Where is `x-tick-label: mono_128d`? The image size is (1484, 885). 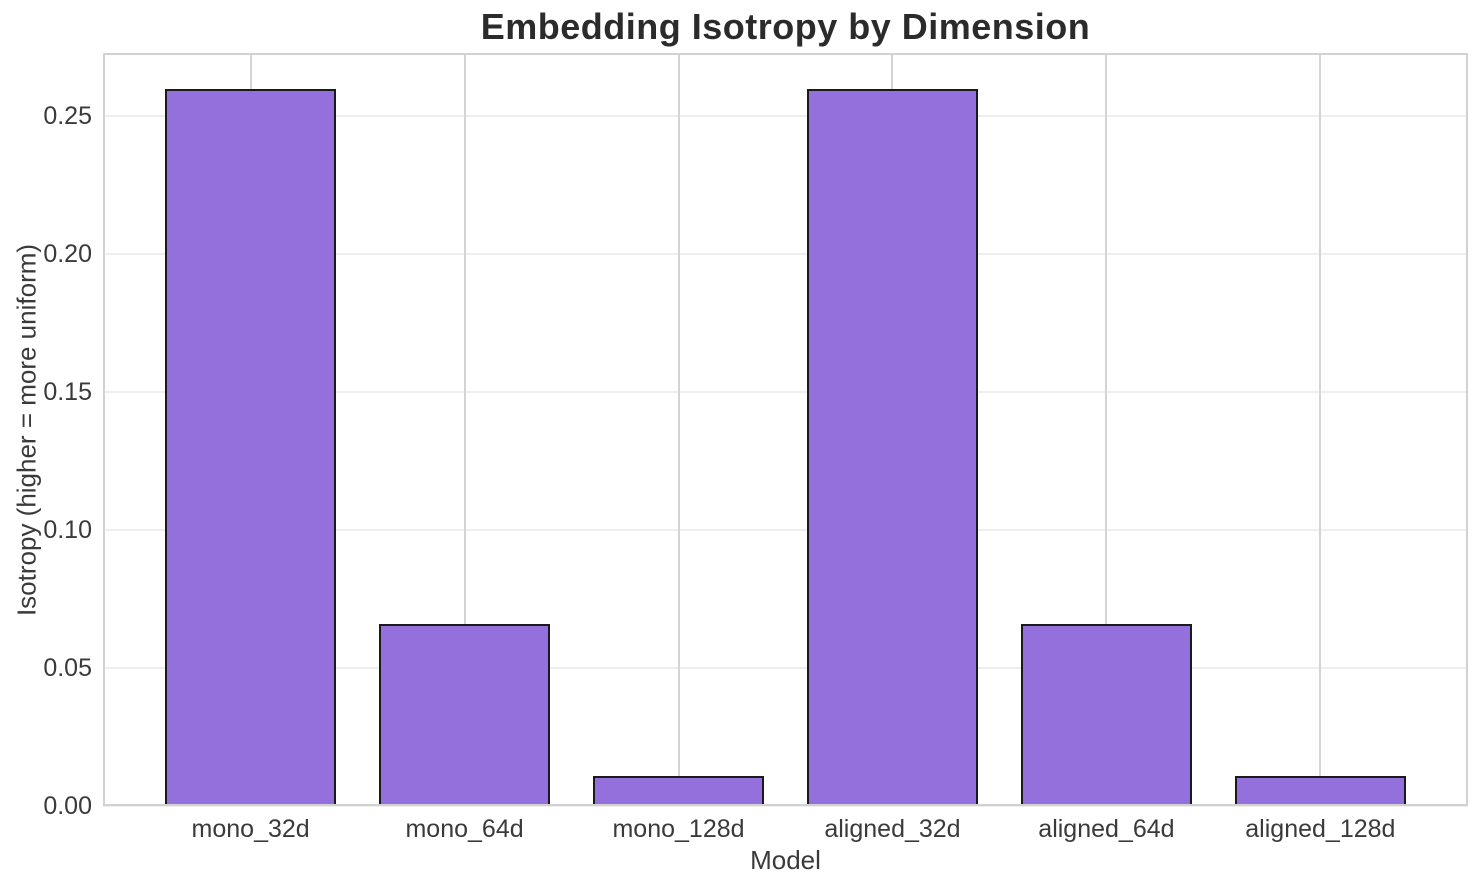 x-tick-label: mono_128d is located at coordinates (678, 829).